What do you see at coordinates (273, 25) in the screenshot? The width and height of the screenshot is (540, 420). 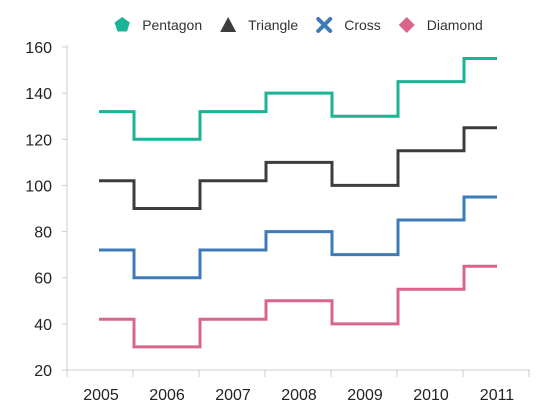 I see `legend-label: Triangle` at bounding box center [273, 25].